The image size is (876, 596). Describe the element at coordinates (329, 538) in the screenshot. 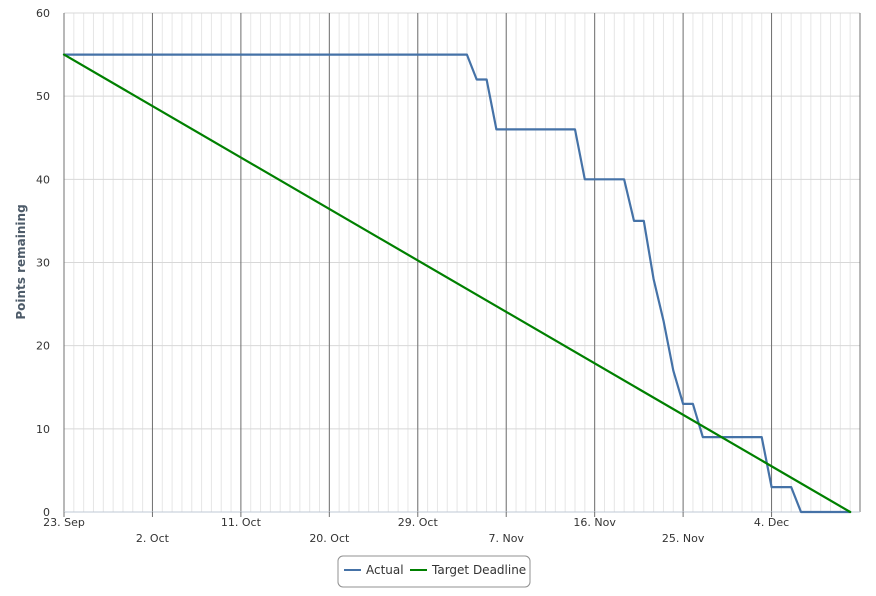

I see `x-tick-label: 20. Oct` at that location.